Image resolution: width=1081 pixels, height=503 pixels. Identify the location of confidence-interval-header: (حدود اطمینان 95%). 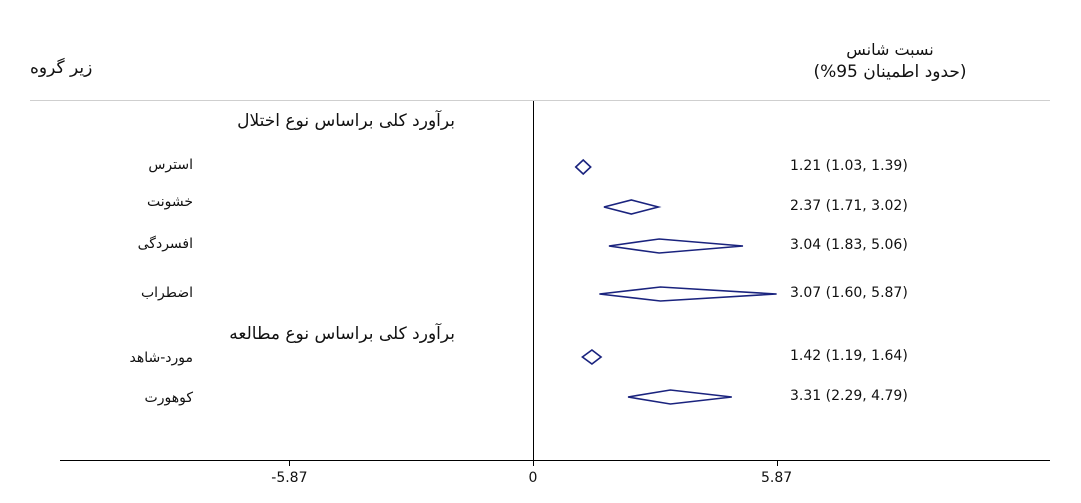
(890, 72).